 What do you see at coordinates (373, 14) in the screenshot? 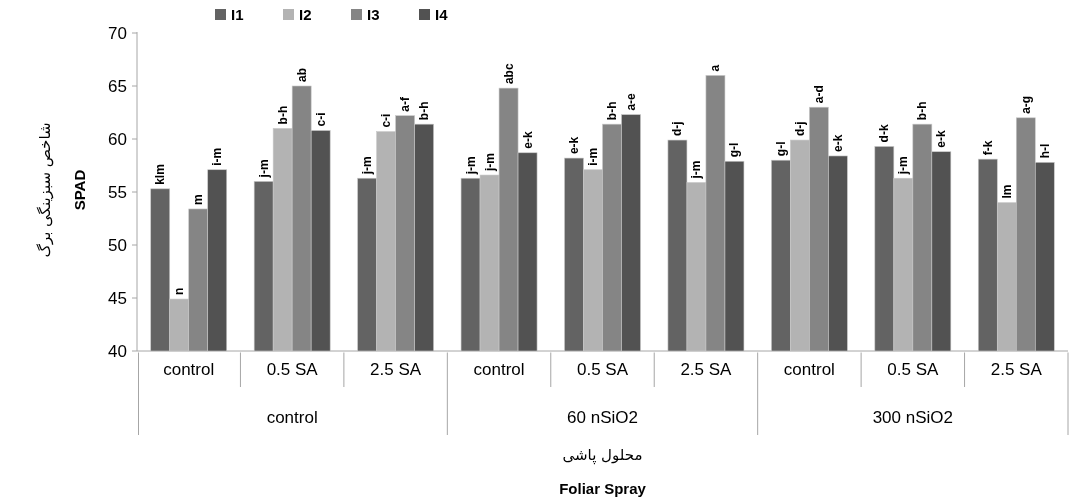
I see `legend-label: I3` at bounding box center [373, 14].